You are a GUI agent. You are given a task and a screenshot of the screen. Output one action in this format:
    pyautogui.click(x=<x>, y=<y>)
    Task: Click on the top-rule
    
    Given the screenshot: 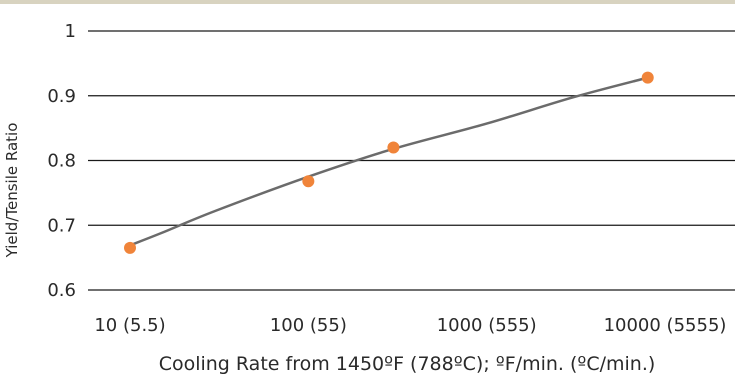 What is the action you would take?
    pyautogui.click(x=367, y=2)
    